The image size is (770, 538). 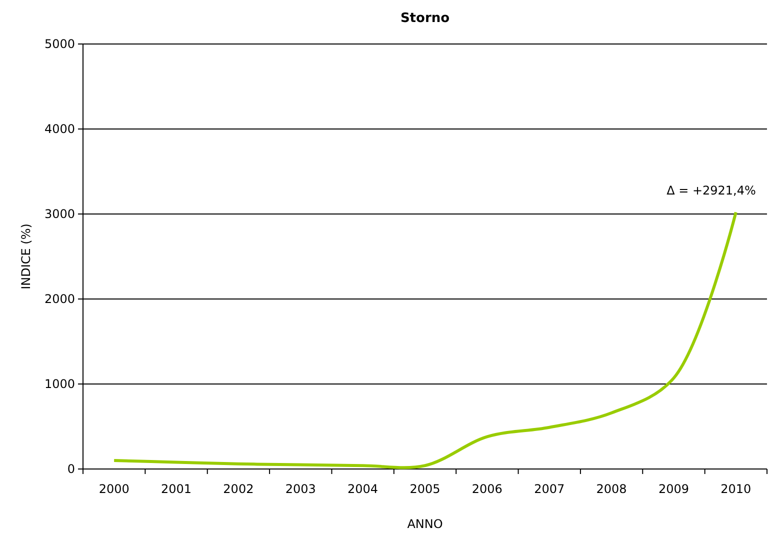 I want to click on y-tick-label: 2000, so click(x=59, y=299).